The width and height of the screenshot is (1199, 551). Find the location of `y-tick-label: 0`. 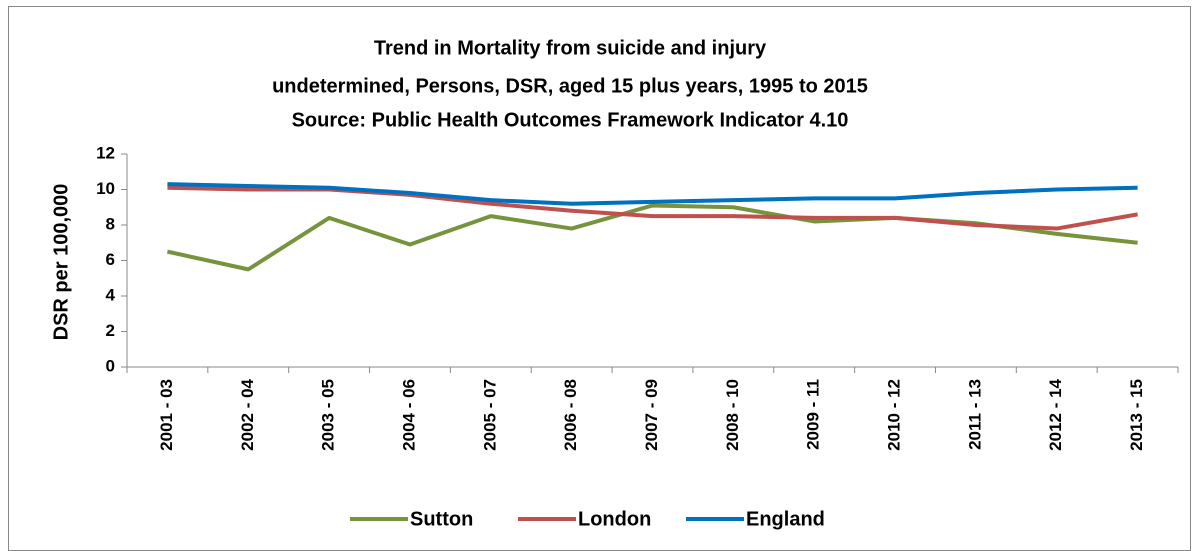

y-tick-label: 0 is located at coordinates (110, 365).